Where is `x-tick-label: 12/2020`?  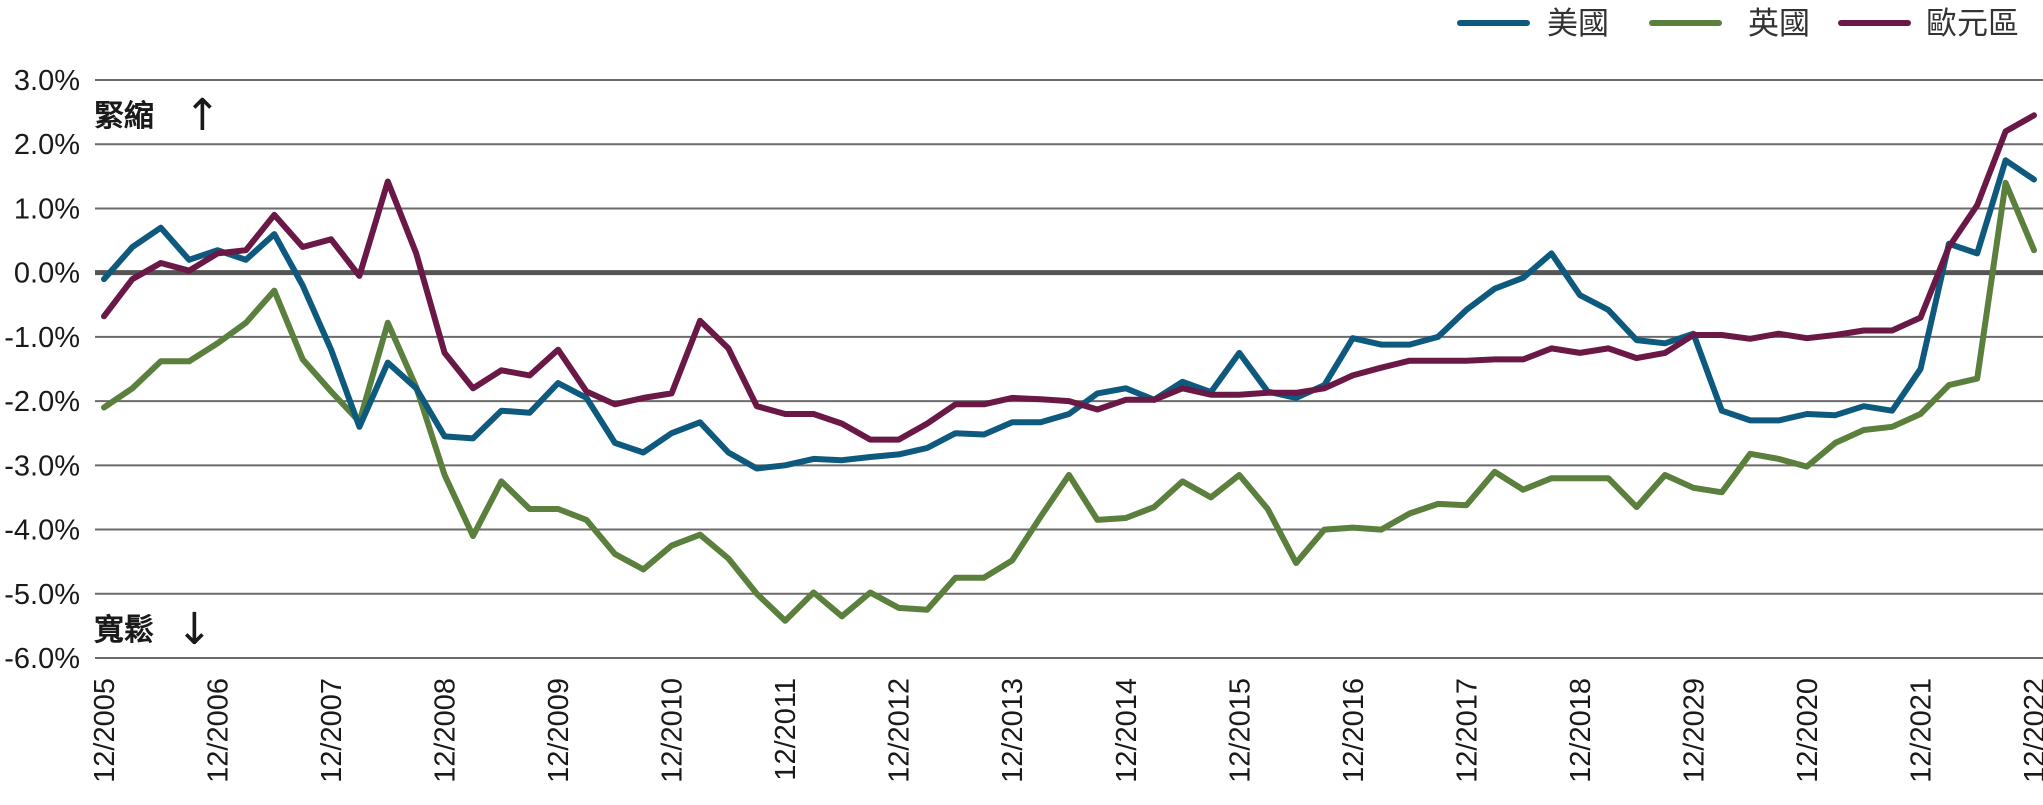 x-tick-label: 12/2020 is located at coordinates (1808, 730).